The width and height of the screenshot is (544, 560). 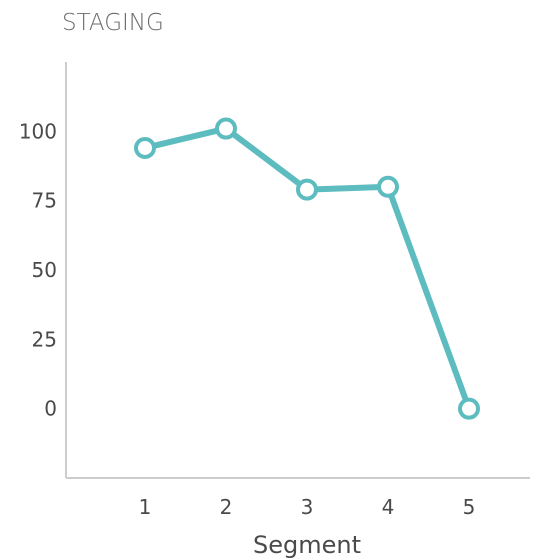 I want to click on y-tick-label: 25, so click(x=44, y=339).